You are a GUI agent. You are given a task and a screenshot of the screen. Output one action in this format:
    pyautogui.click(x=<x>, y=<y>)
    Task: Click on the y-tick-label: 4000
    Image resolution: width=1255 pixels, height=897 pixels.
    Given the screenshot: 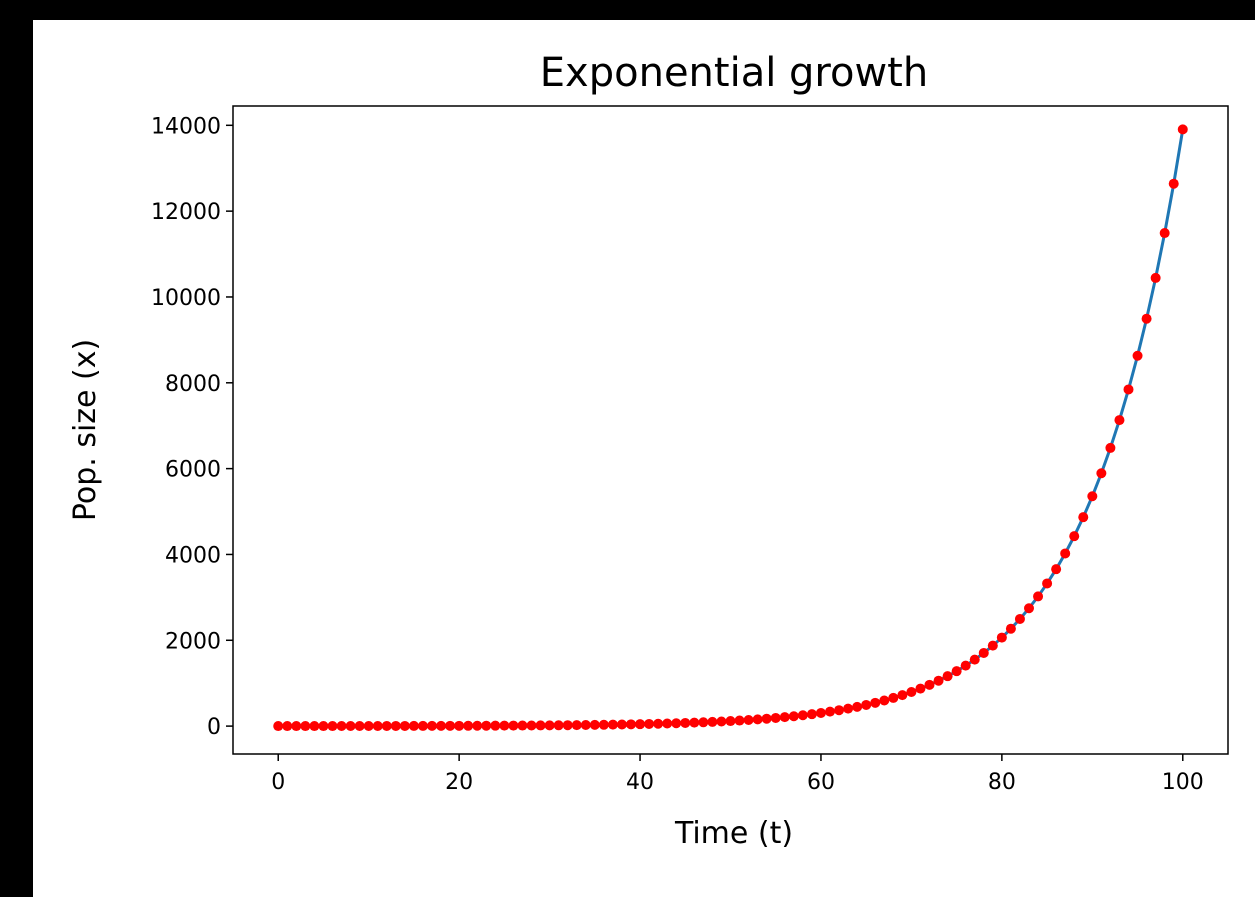 What is the action you would take?
    pyautogui.click(x=193, y=555)
    